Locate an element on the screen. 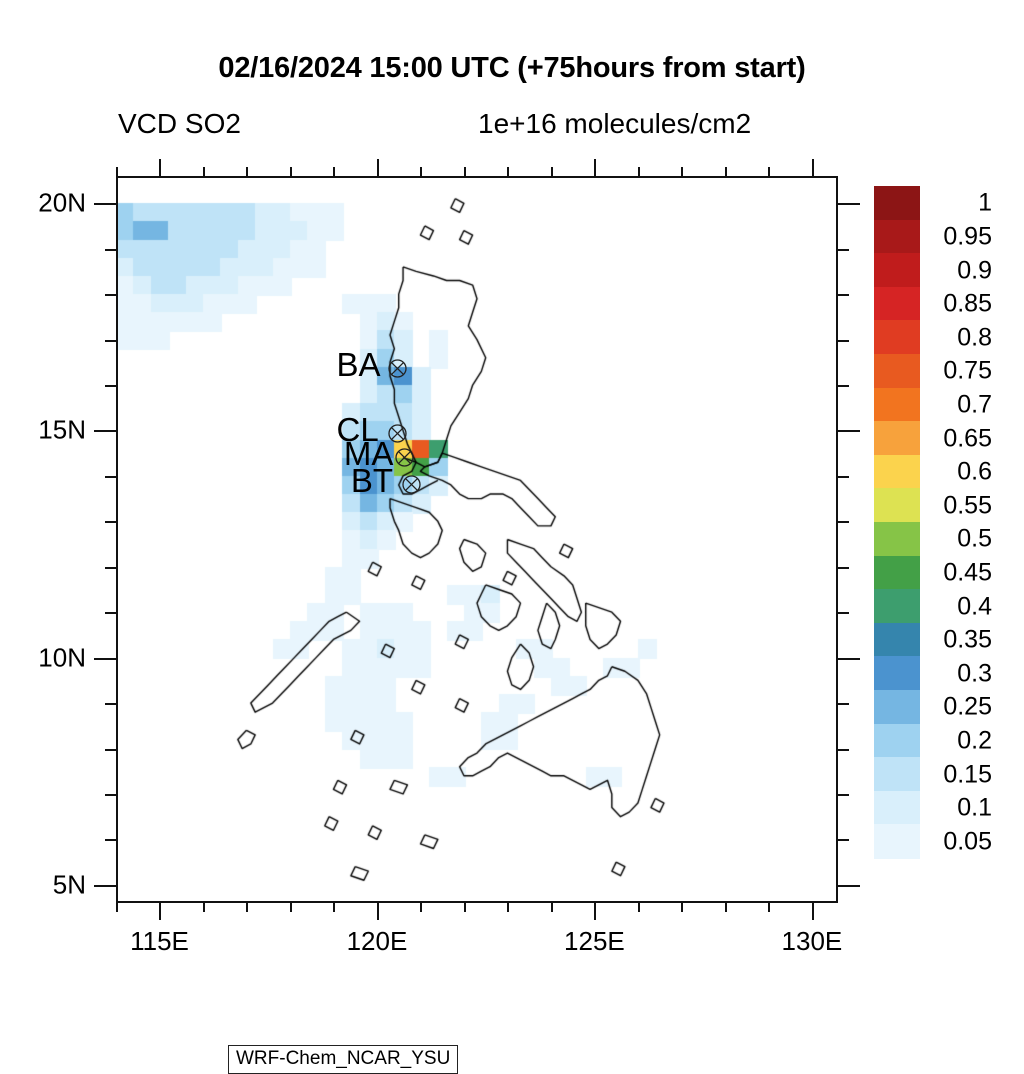 This screenshot has width=1024, height=1074. colorbar-label-0p15: 0.15 is located at coordinates (967, 774).